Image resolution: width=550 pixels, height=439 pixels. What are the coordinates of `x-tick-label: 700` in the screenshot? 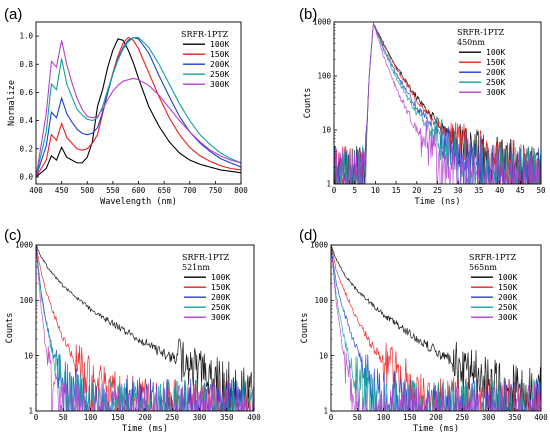 It's located at (190, 190).